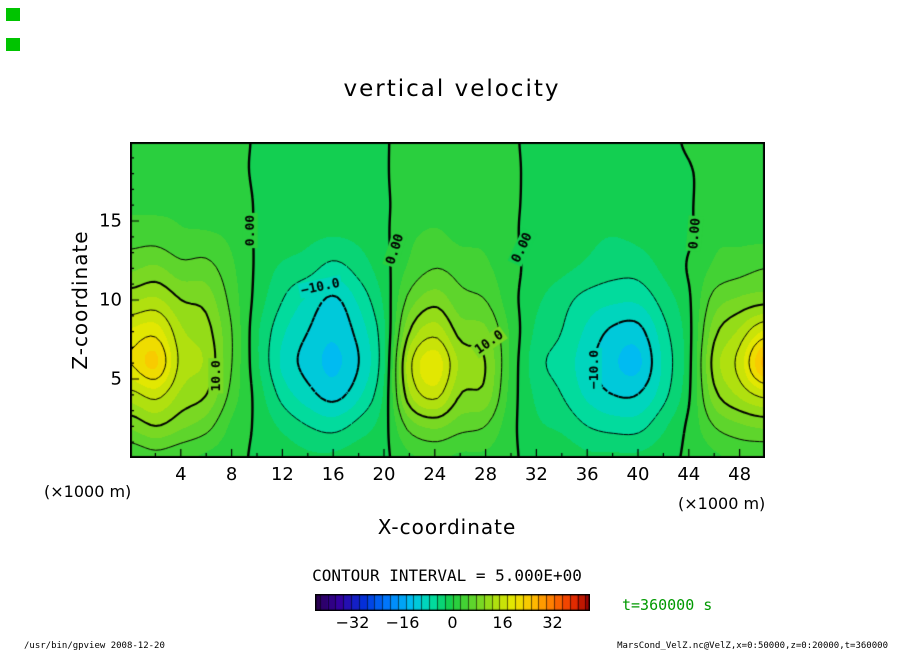  What do you see at coordinates (231, 474) in the screenshot?
I see `x-tick-label: 8` at bounding box center [231, 474].